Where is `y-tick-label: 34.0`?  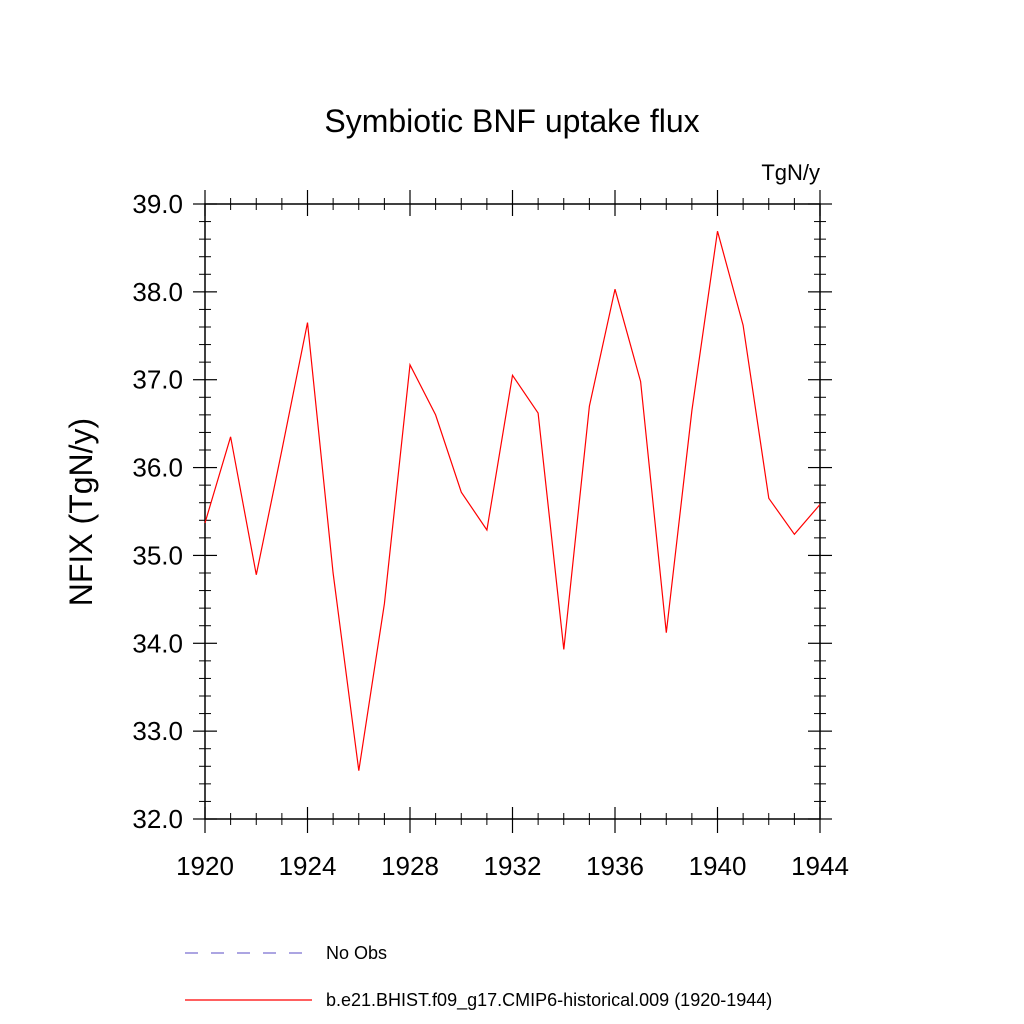
y-tick-label: 34.0 is located at coordinates (157, 643).